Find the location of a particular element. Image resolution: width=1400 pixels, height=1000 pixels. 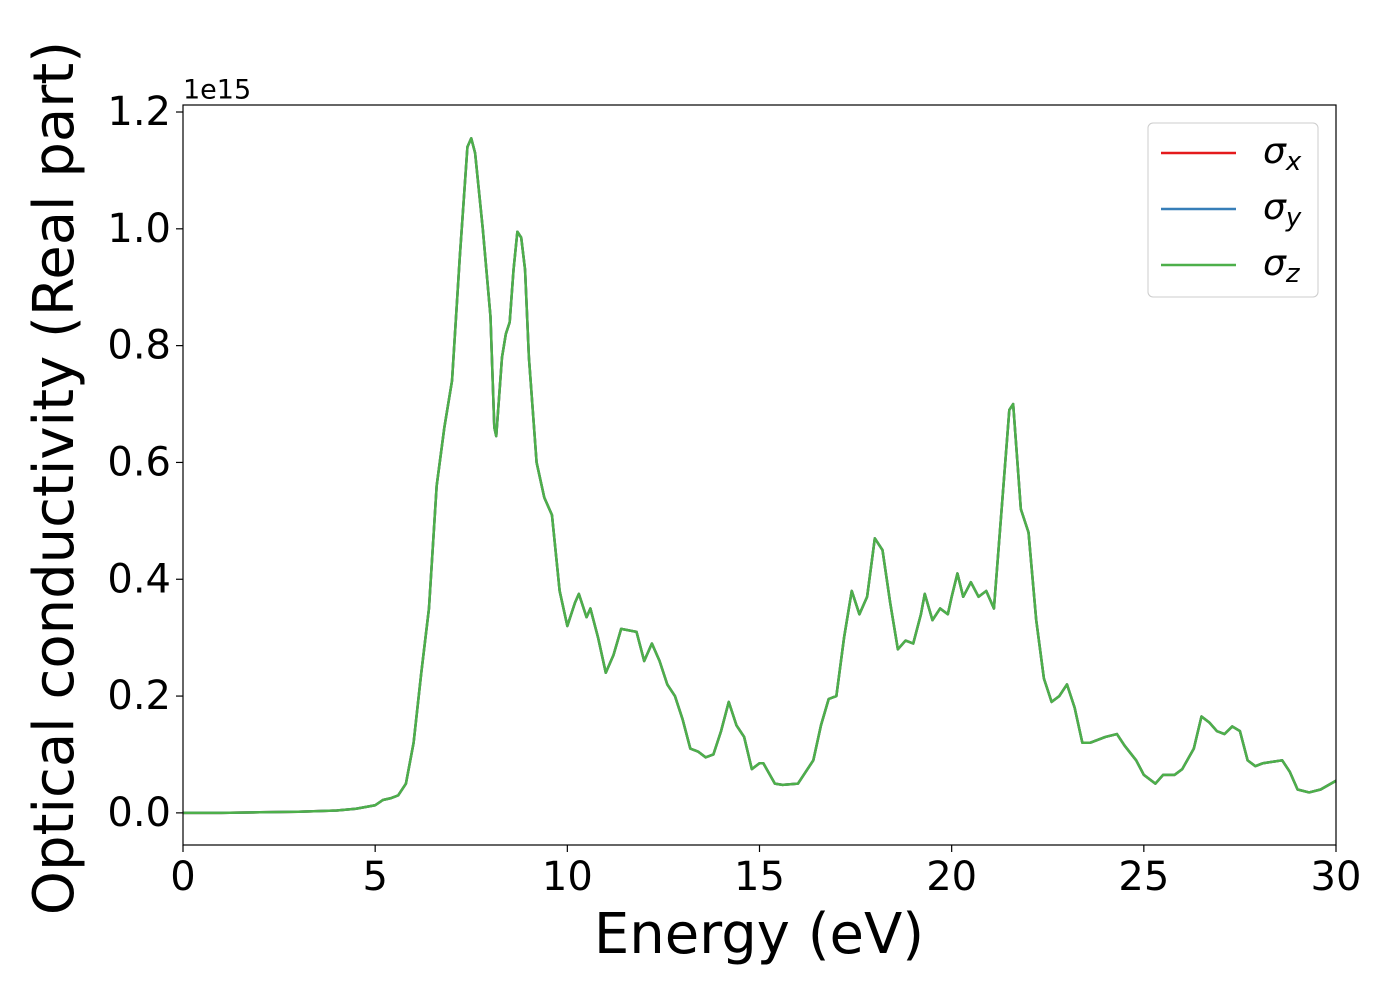

legend-label: σz is located at coordinates (1282, 266).